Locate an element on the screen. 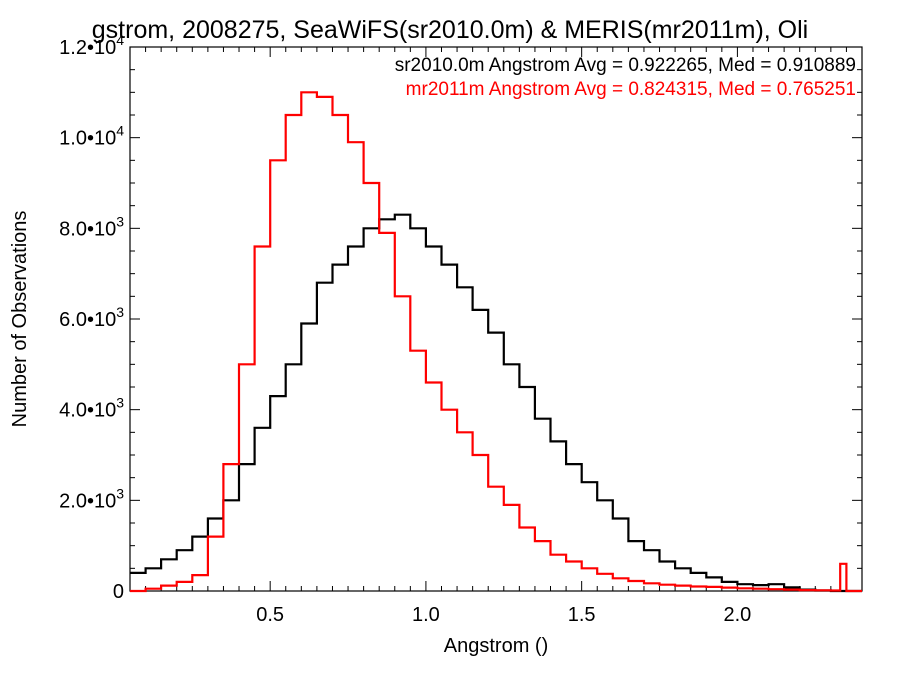 The image size is (900, 675). y-tick-label: 4.0•103 is located at coordinates (91, 408).